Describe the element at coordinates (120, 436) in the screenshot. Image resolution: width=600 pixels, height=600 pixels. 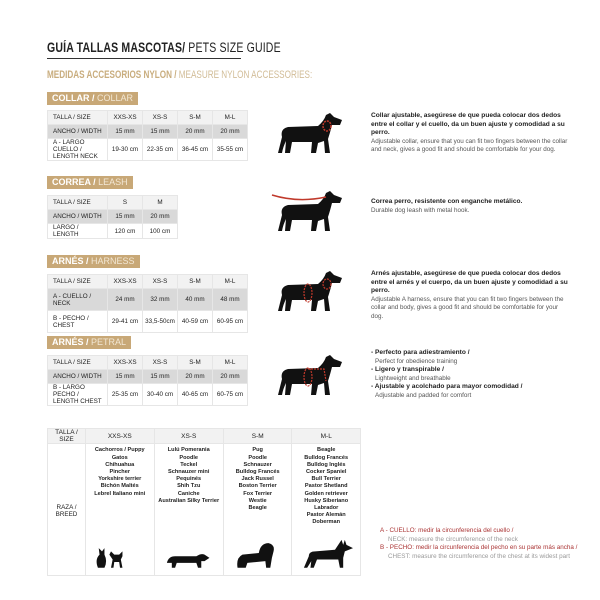
I see `breed-header: XXS-XS` at that location.